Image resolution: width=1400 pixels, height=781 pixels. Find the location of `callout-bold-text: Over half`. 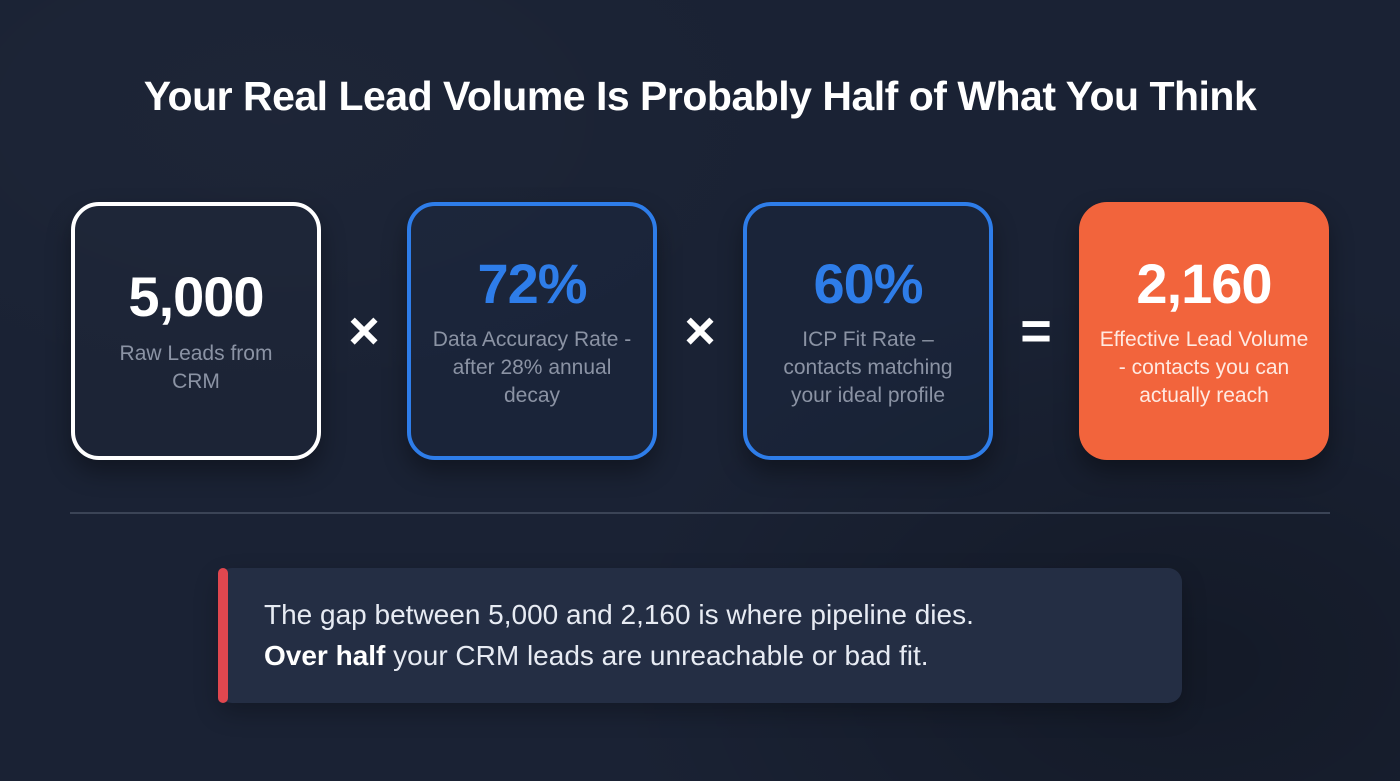

callout-bold-text: Over half is located at coordinates (325, 655).